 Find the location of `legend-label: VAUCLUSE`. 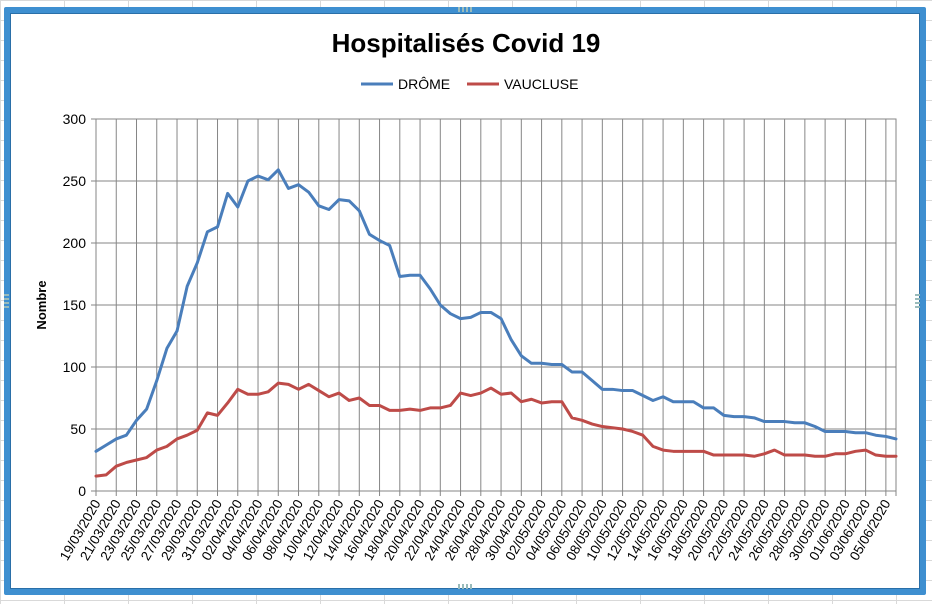

legend-label: VAUCLUSE is located at coordinates (541, 84).